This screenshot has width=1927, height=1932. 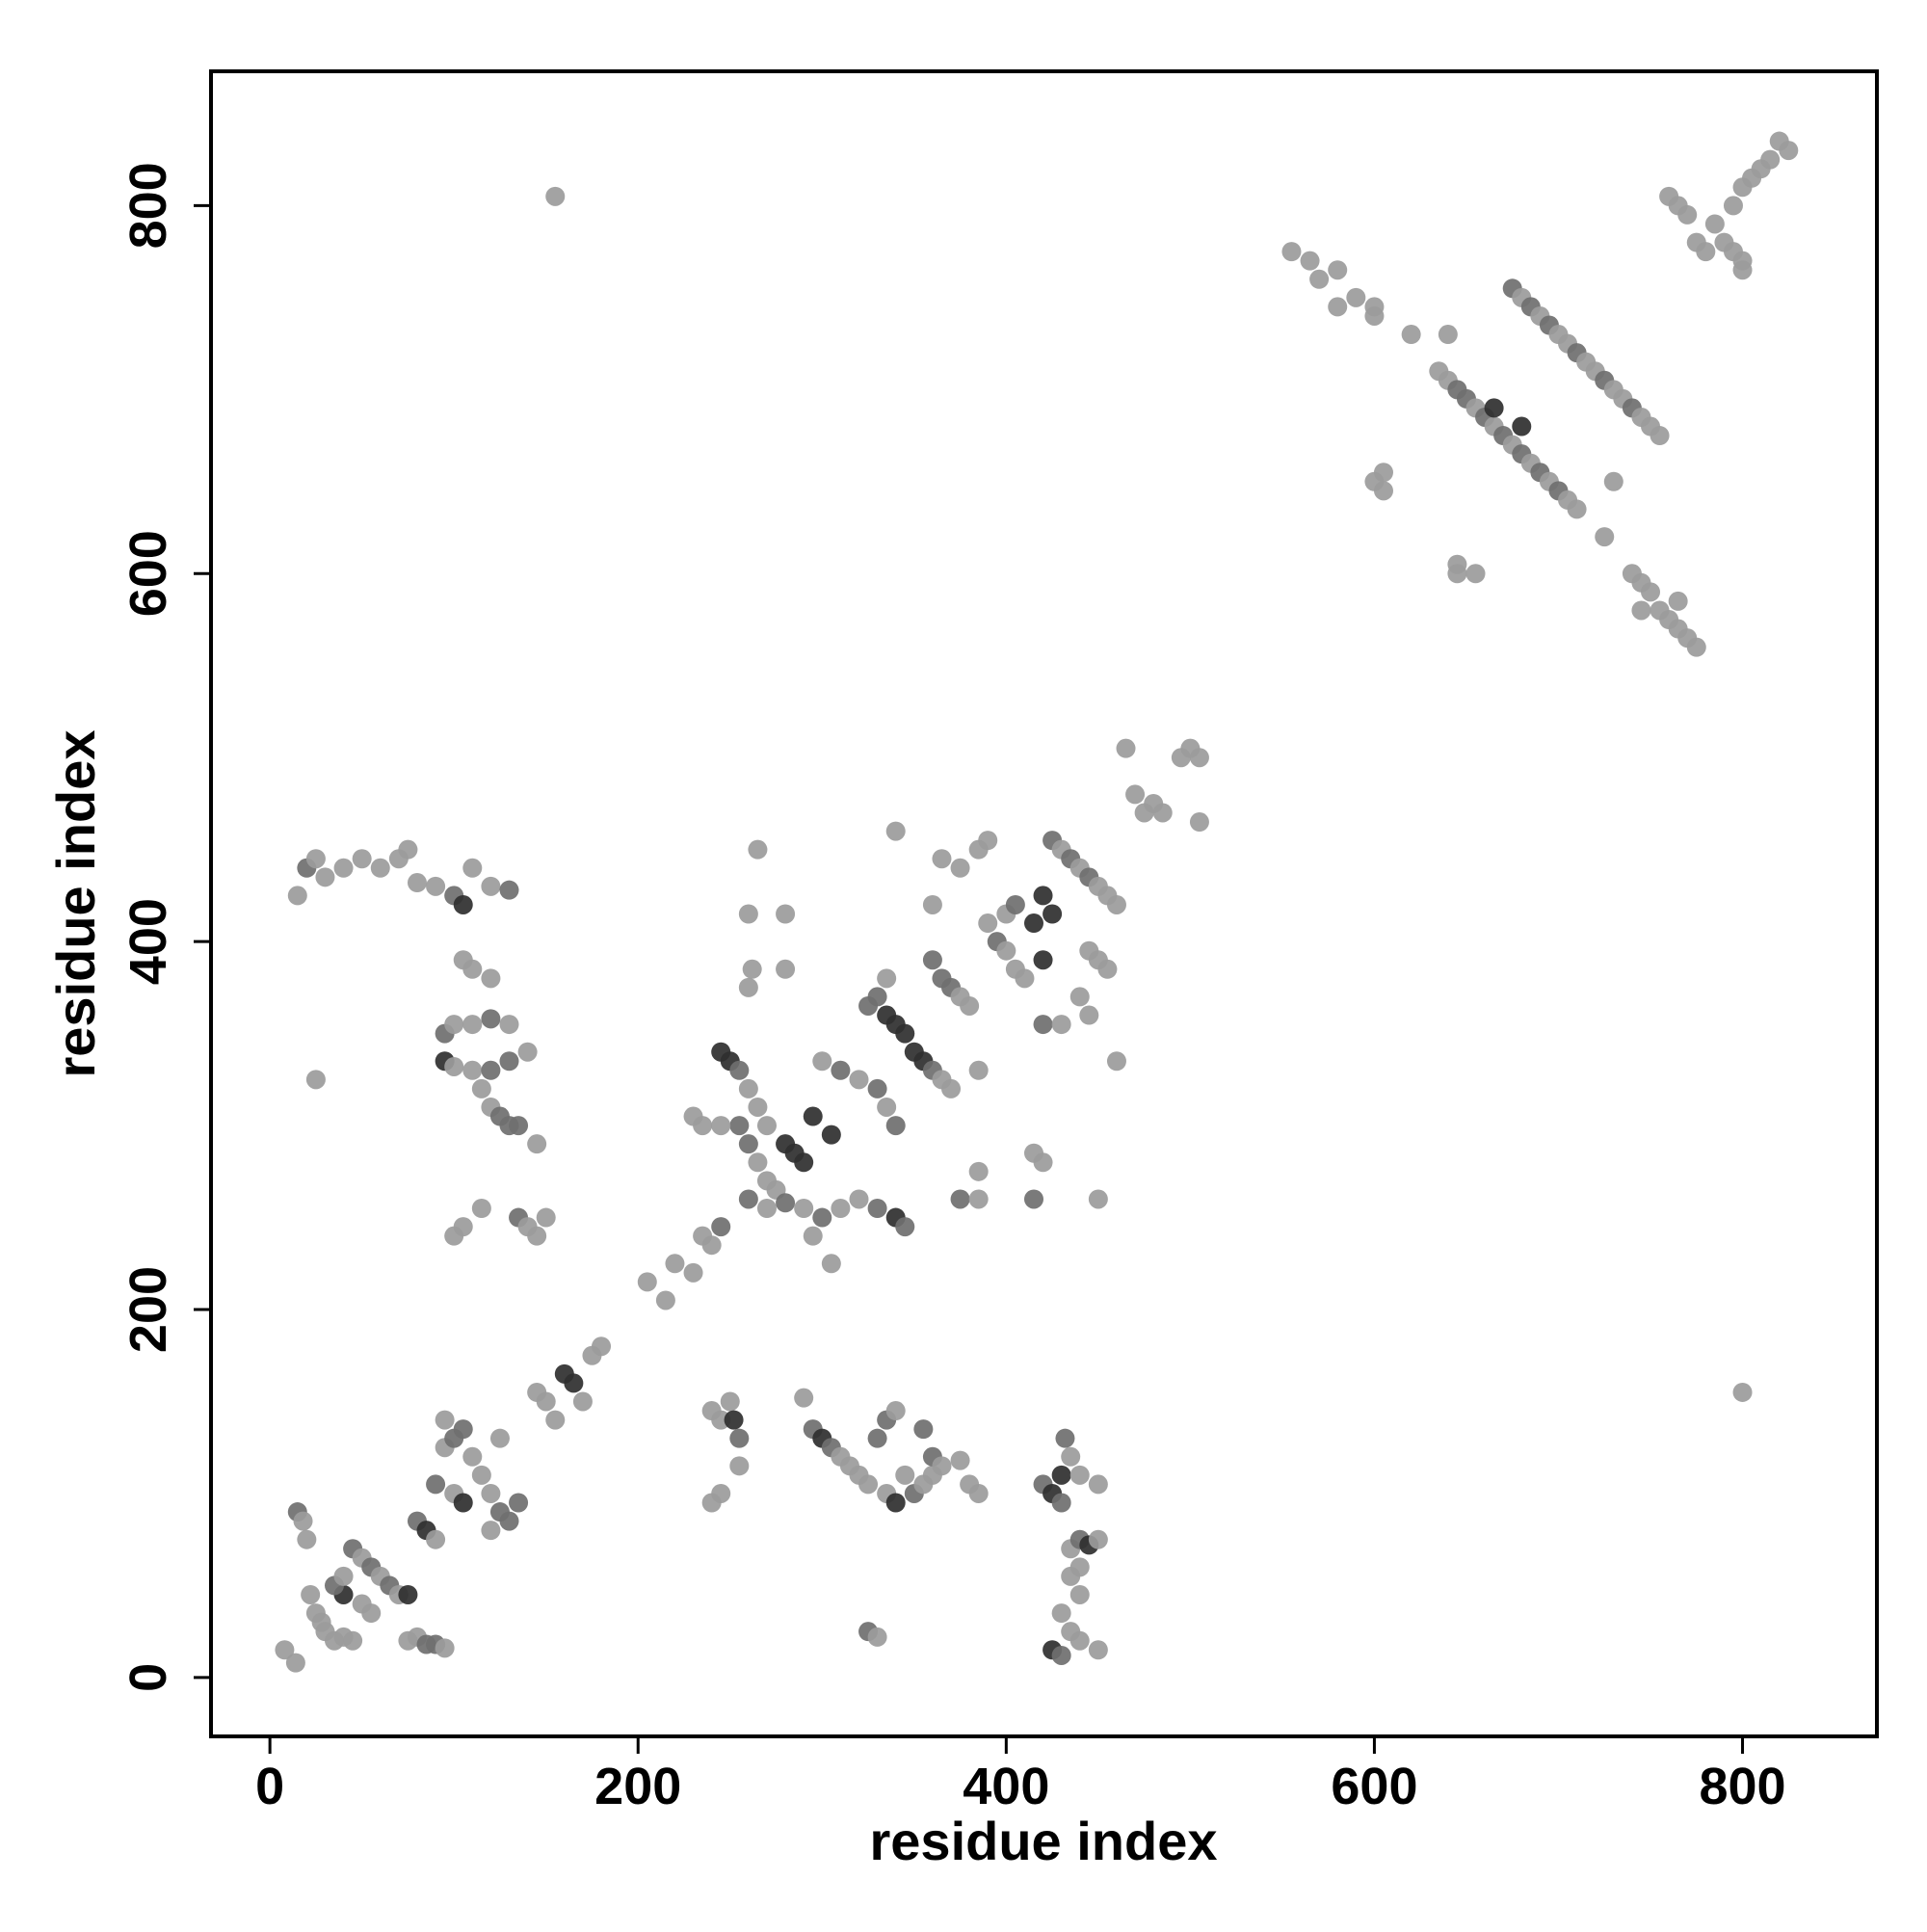 What do you see at coordinates (1006, 1786) in the screenshot?
I see `x-tick-label: 400` at bounding box center [1006, 1786].